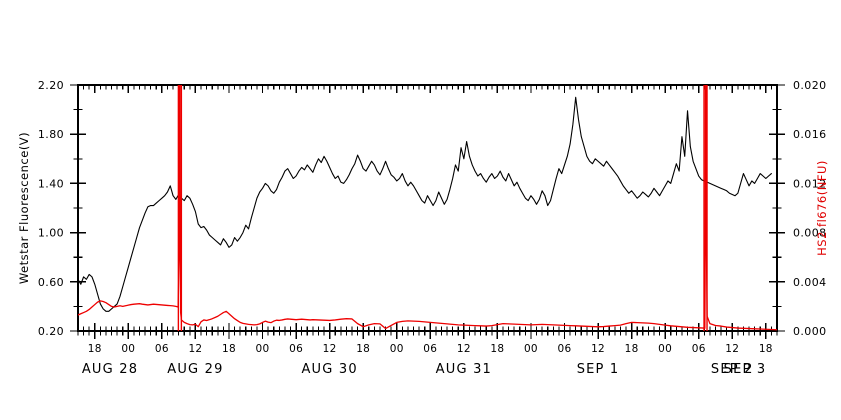  I want to click on x-day-label: AUG 28, so click(110, 369).